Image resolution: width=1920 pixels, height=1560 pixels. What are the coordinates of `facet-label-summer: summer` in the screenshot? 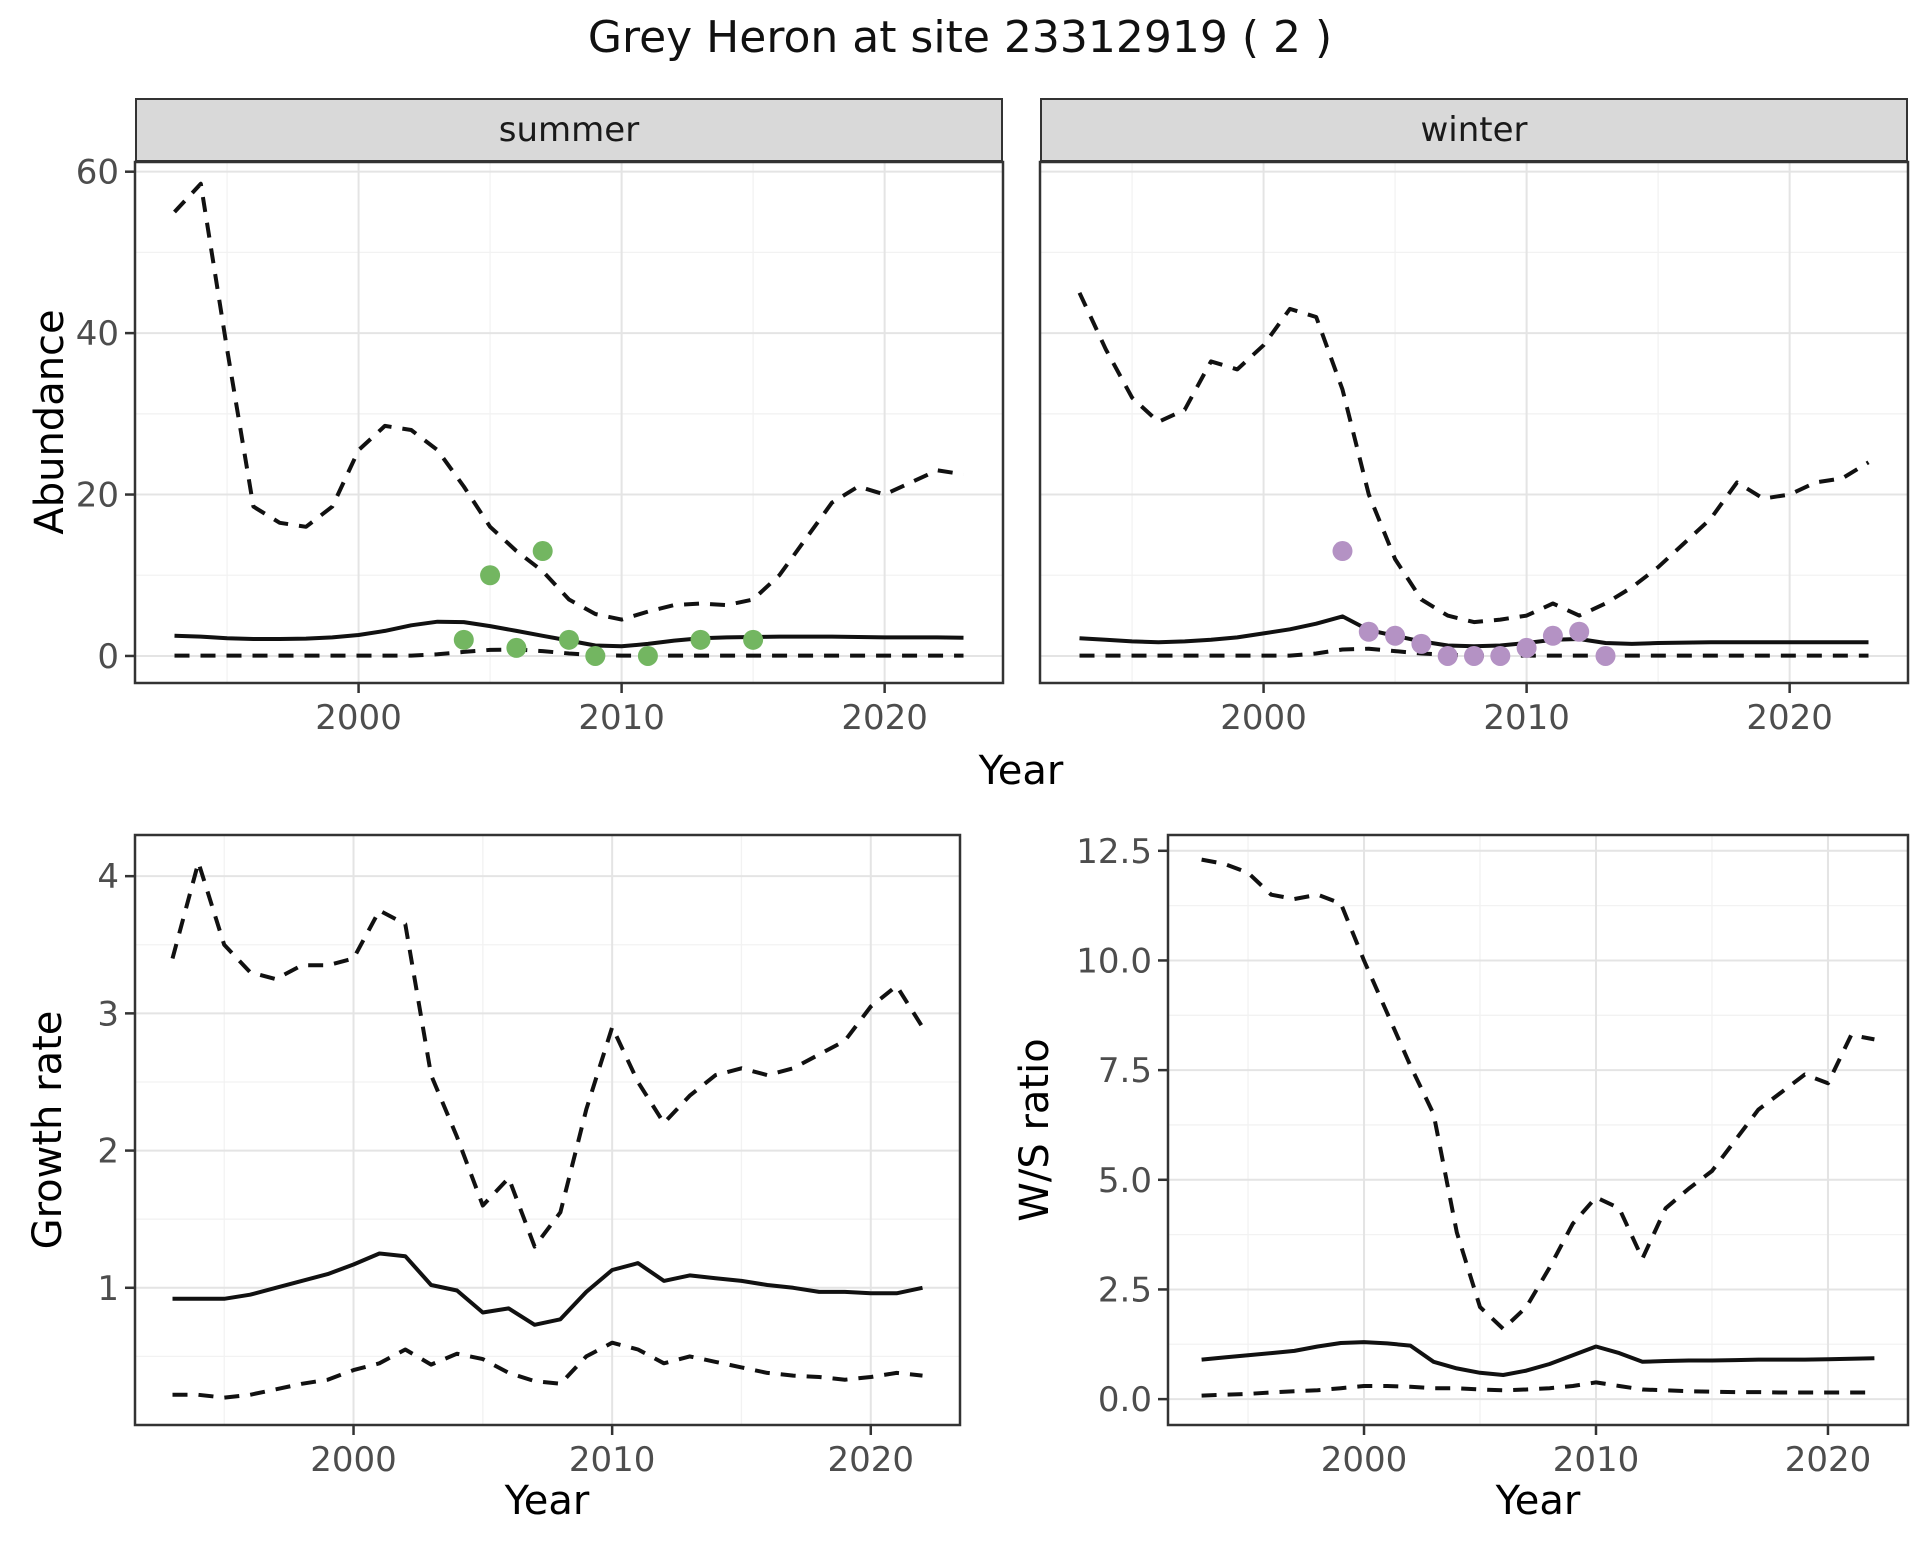 It's located at (569, 130).